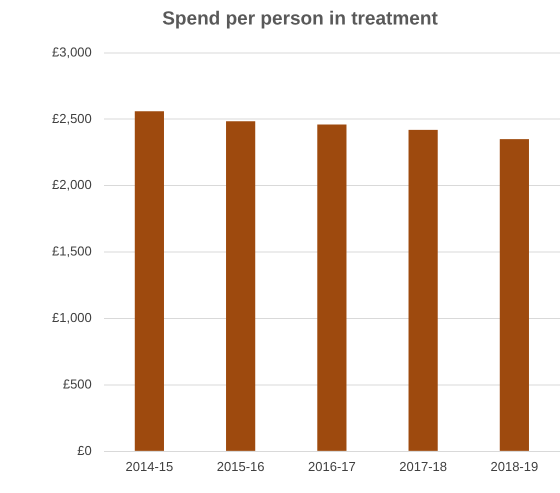 This screenshot has width=560, height=493. I want to click on x-tick-label: 2017-18, so click(423, 466).